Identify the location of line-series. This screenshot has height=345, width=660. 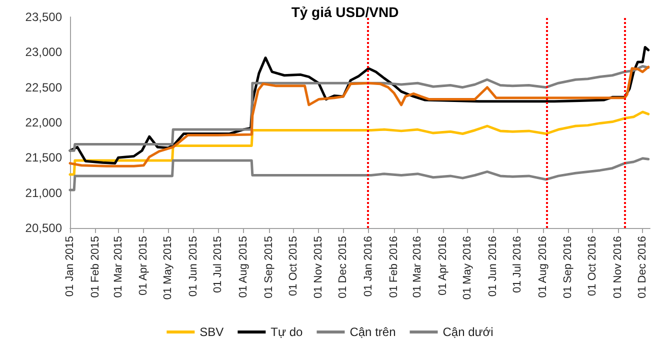
(359, 174).